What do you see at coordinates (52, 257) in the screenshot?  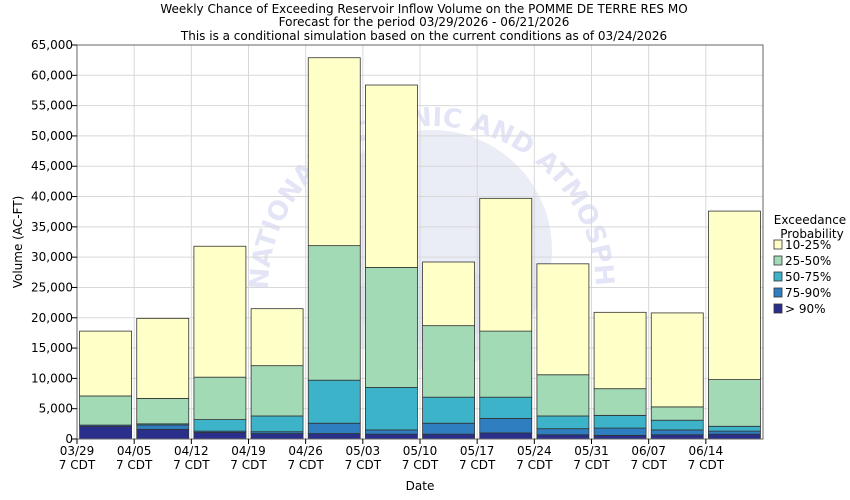 I see `y-tick-label: 30,000` at bounding box center [52, 257].